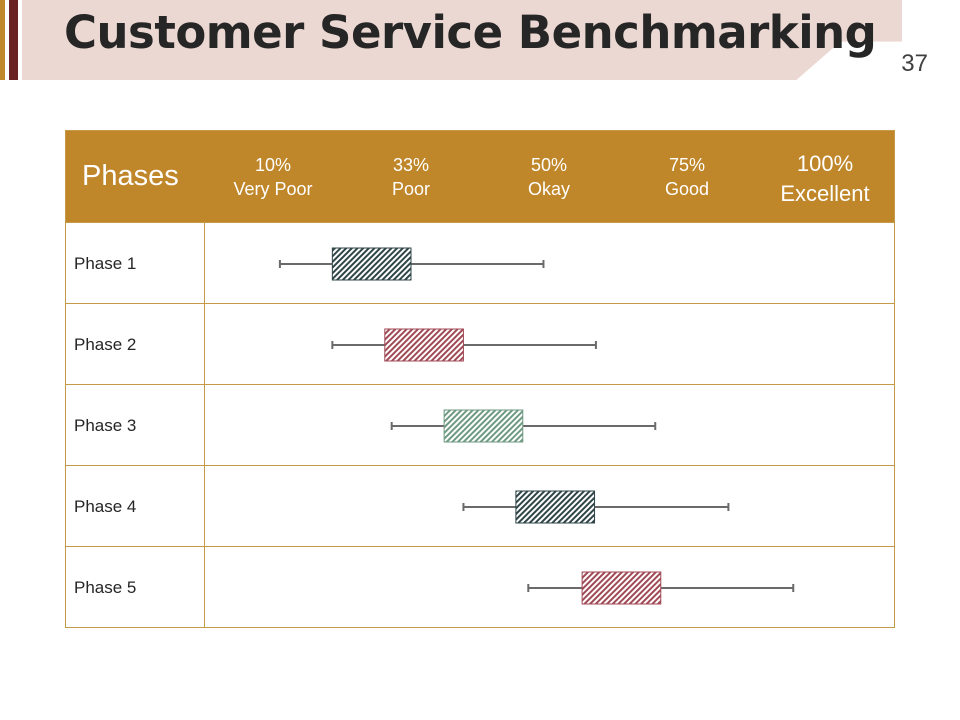  I want to click on header-col-poor: 33% Poor, so click(411, 177).